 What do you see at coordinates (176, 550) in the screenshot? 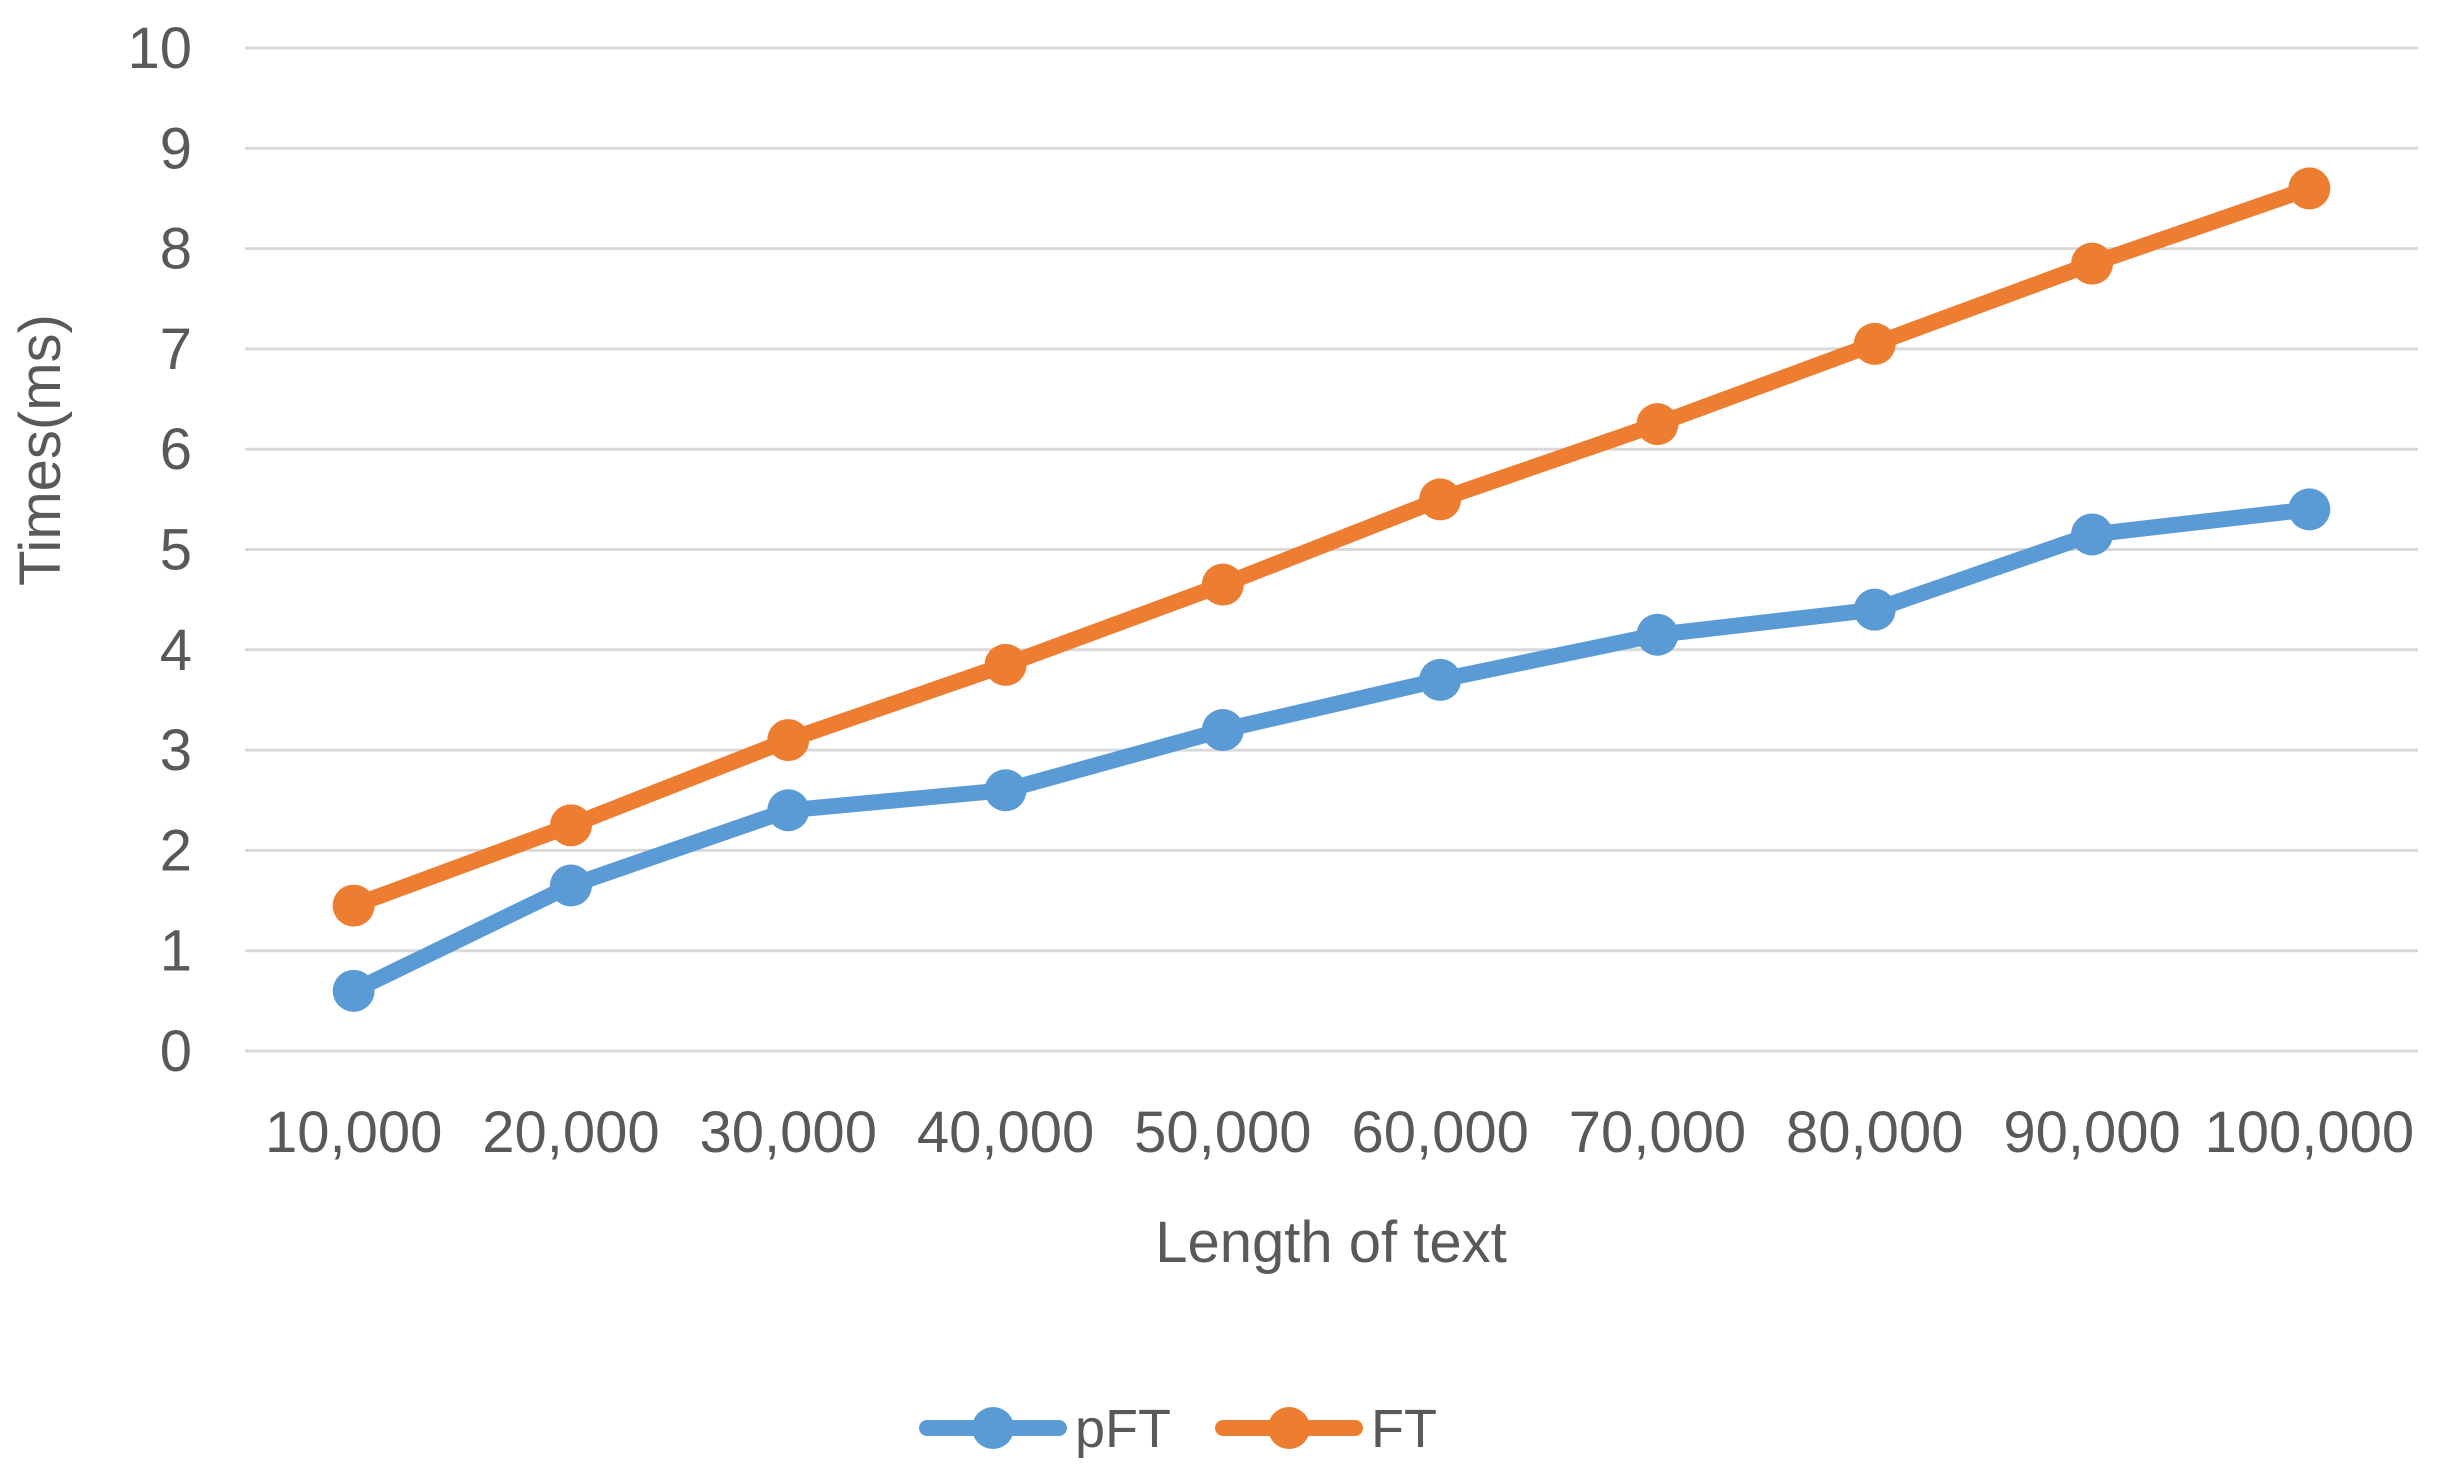
I see `y-tick-label-5: 5` at bounding box center [176, 550].